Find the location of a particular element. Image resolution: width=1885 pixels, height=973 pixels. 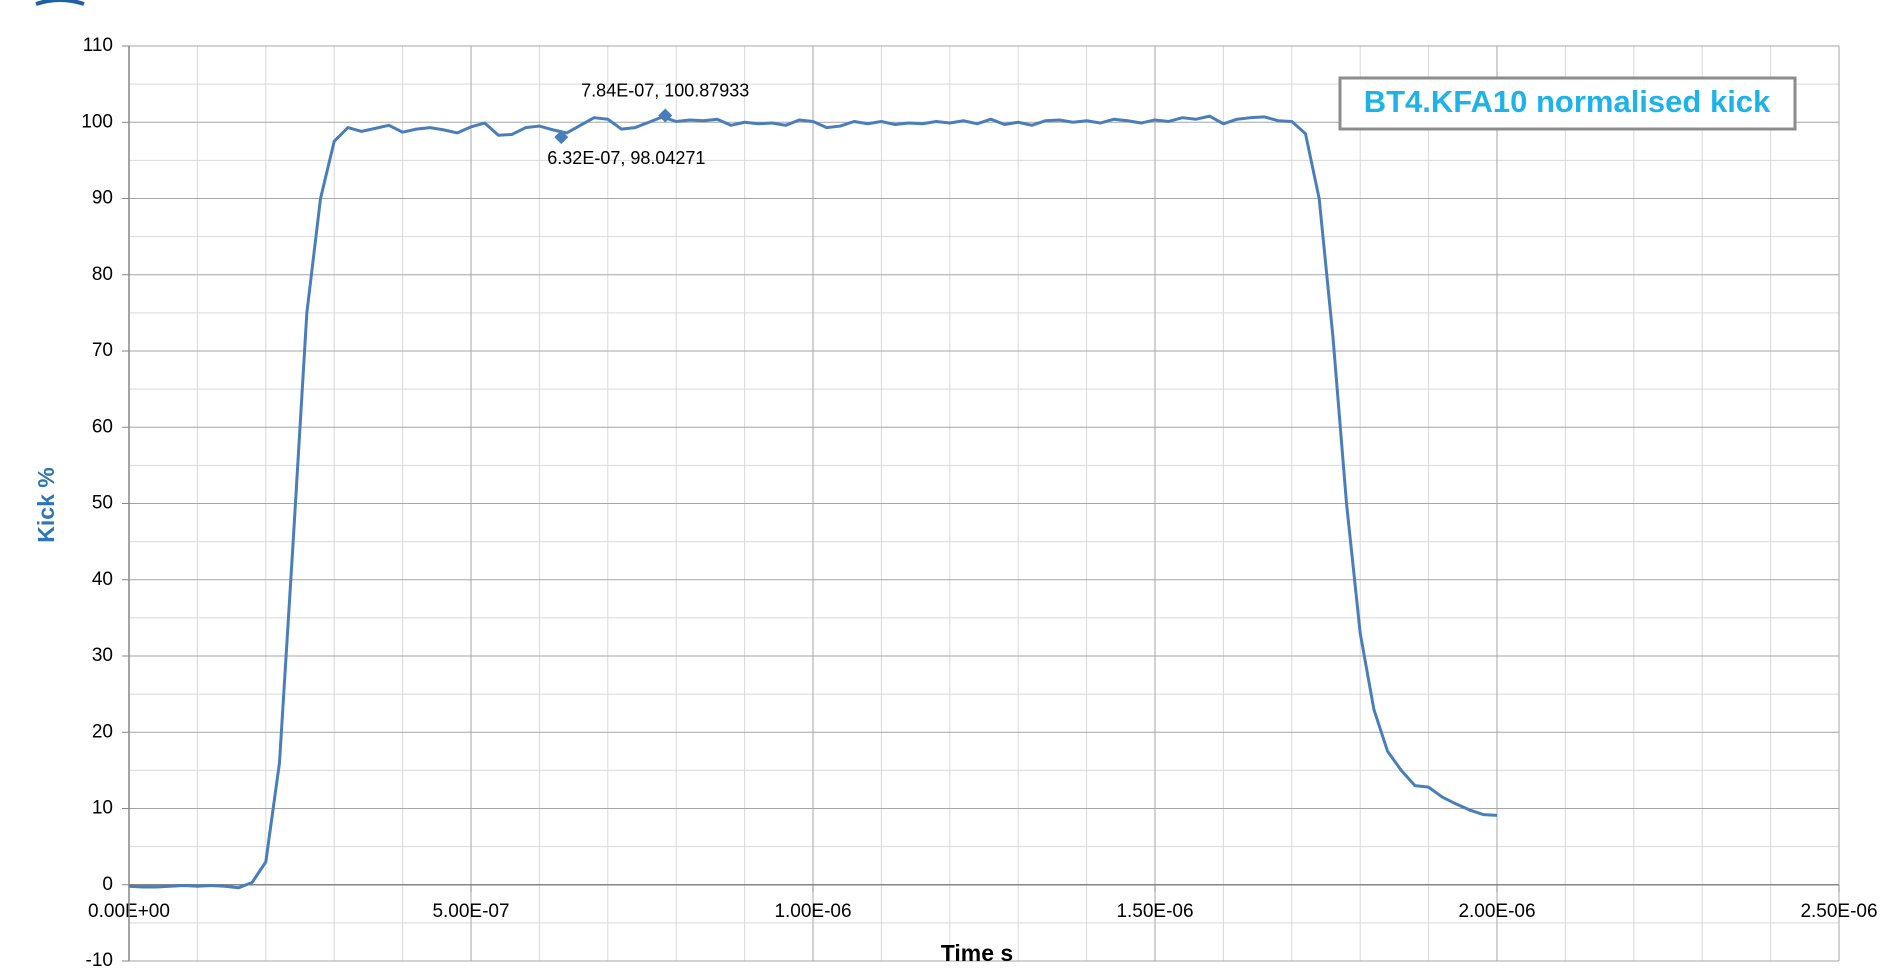

y-tick-label: 20 is located at coordinates (102, 731).